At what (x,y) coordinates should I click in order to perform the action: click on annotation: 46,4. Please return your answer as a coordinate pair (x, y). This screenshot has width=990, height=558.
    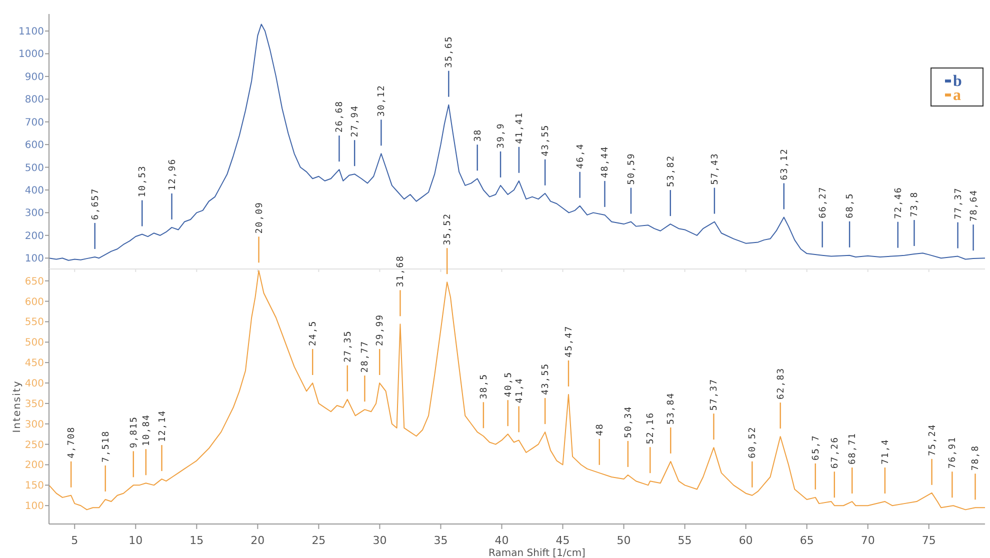
    Looking at the image, I should click on (581, 156).